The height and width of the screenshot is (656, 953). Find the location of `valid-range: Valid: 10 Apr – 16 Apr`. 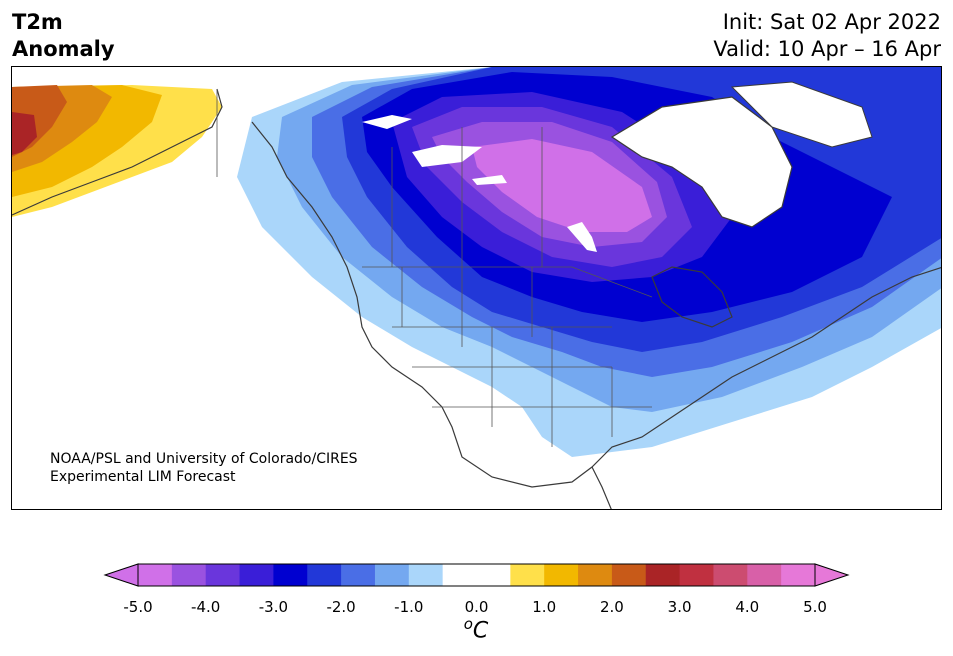

valid-range: Valid: 10 Apr – 16 Apr is located at coordinates (827, 49).